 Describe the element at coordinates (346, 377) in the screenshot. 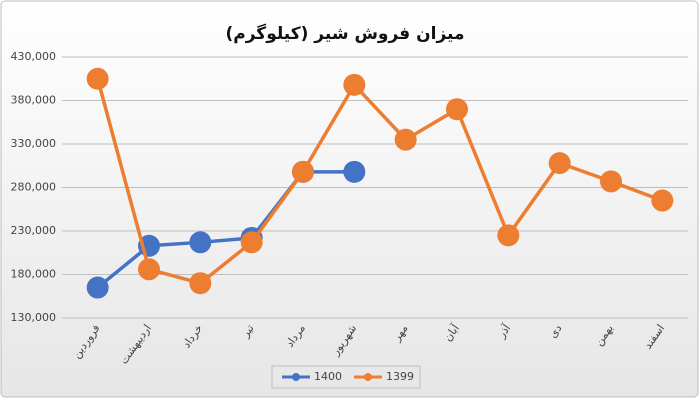

I see `legend-box` at that location.